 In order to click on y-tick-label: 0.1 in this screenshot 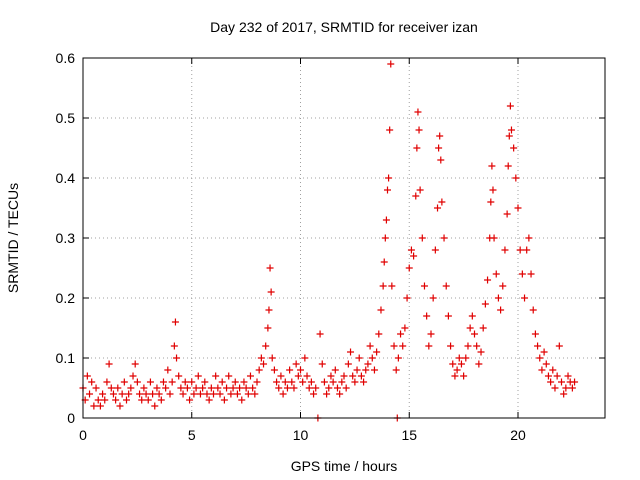, I will do `click(66, 358)`.